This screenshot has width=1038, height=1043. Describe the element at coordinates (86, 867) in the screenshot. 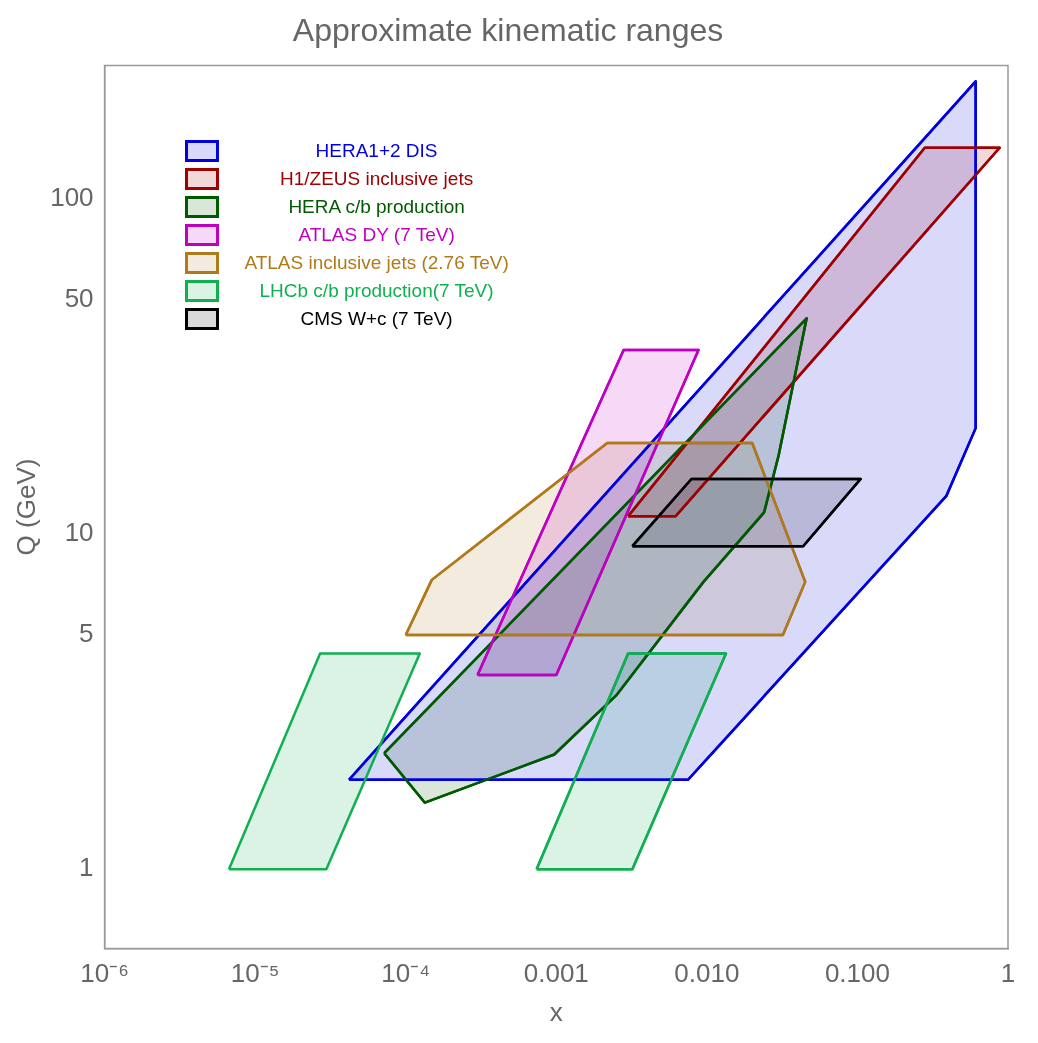

I see `y-tick-label: 1` at that location.